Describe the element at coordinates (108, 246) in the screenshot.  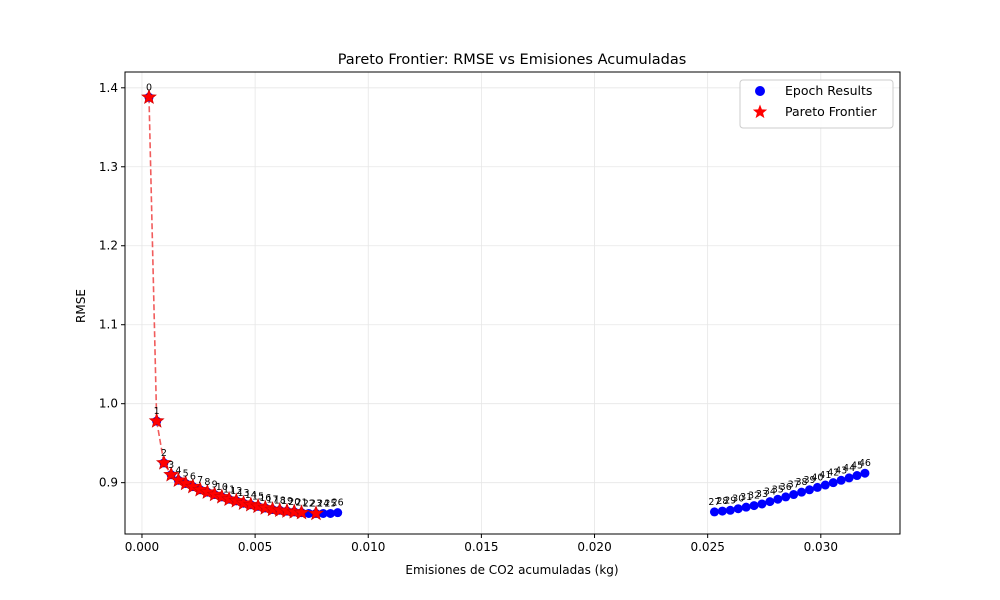
I see `y-tick-label: 1.2` at that location.